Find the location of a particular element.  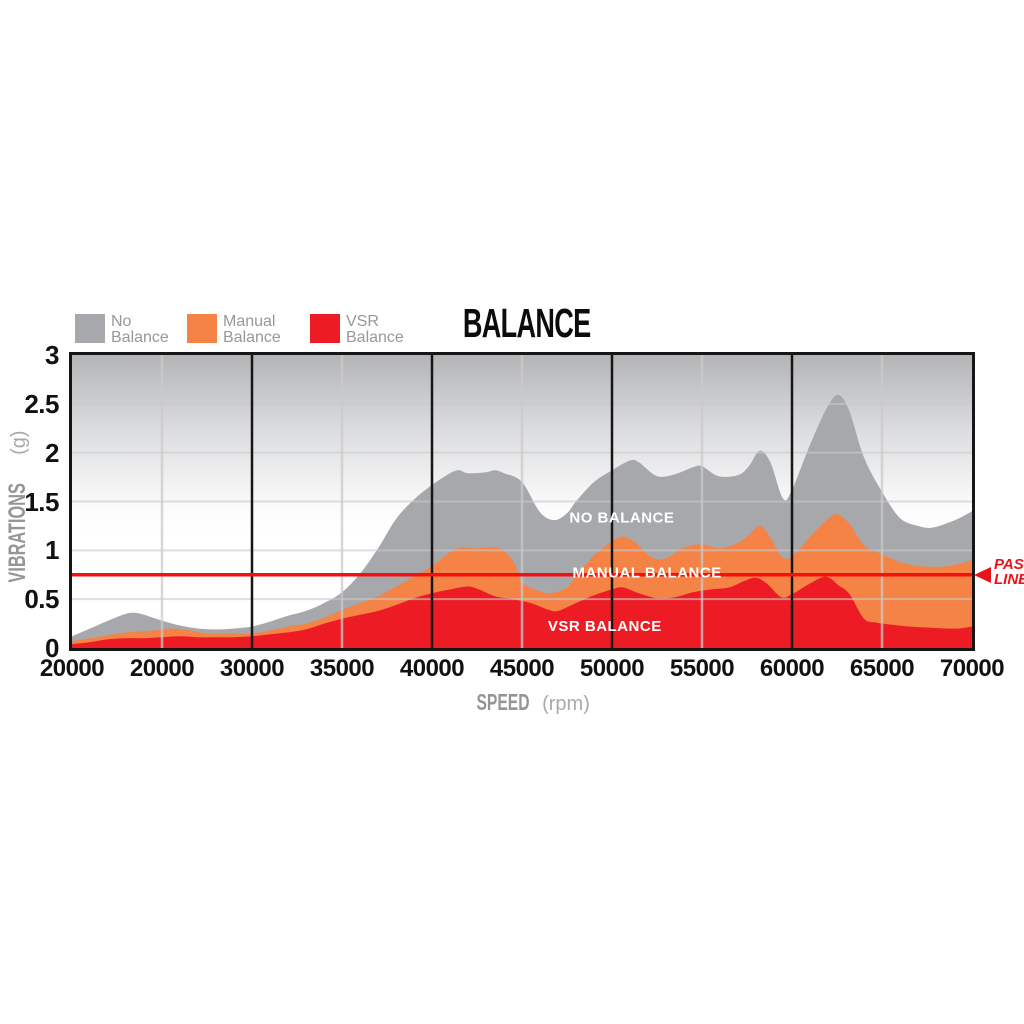

legend-item-no-balance: No Balance is located at coordinates (122, 330).